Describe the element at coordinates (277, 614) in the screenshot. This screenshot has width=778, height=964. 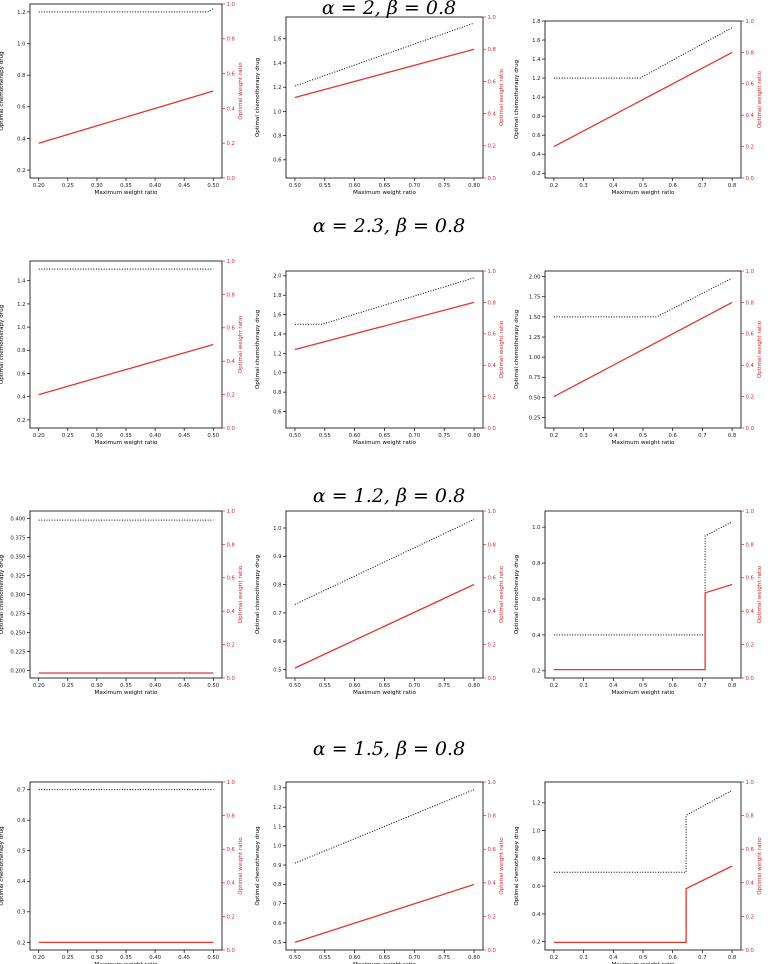
I see `y-tick-label: 0.7` at that location.